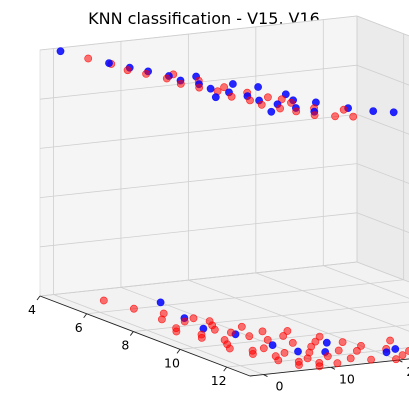 This screenshot has height=416, width=409. Describe the element at coordinates (280, 386) in the screenshot. I see `y-tick-label: 0` at that location.